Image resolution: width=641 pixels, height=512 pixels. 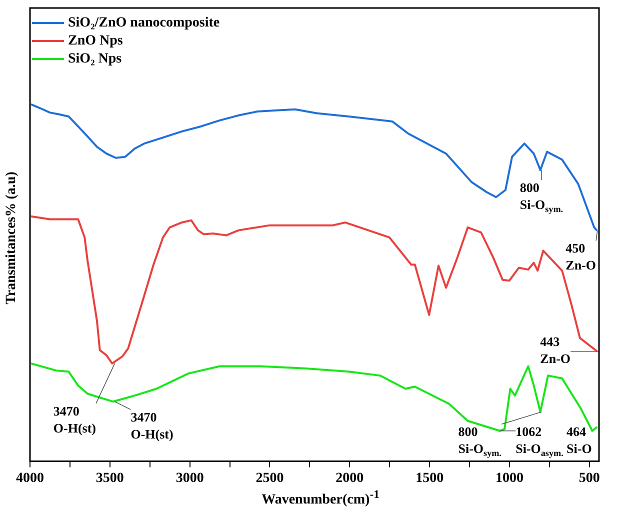 I want to click on x-tick-label: 4000, so click(x=30, y=478).